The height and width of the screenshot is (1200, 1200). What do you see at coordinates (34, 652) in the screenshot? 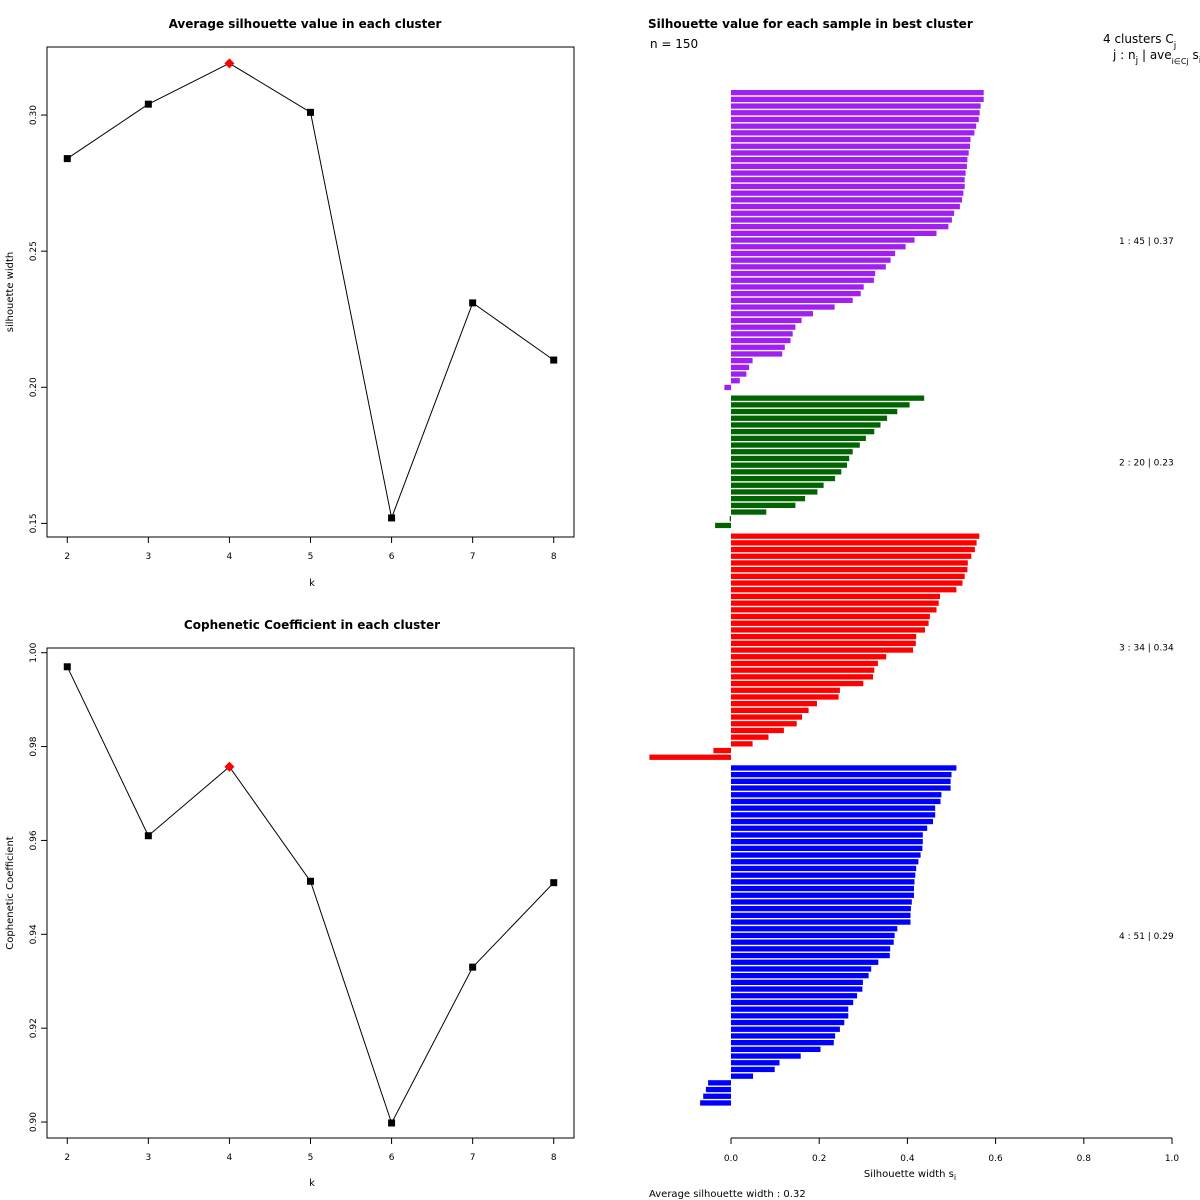
I see `y-tick-label: 1.00` at bounding box center [34, 652].